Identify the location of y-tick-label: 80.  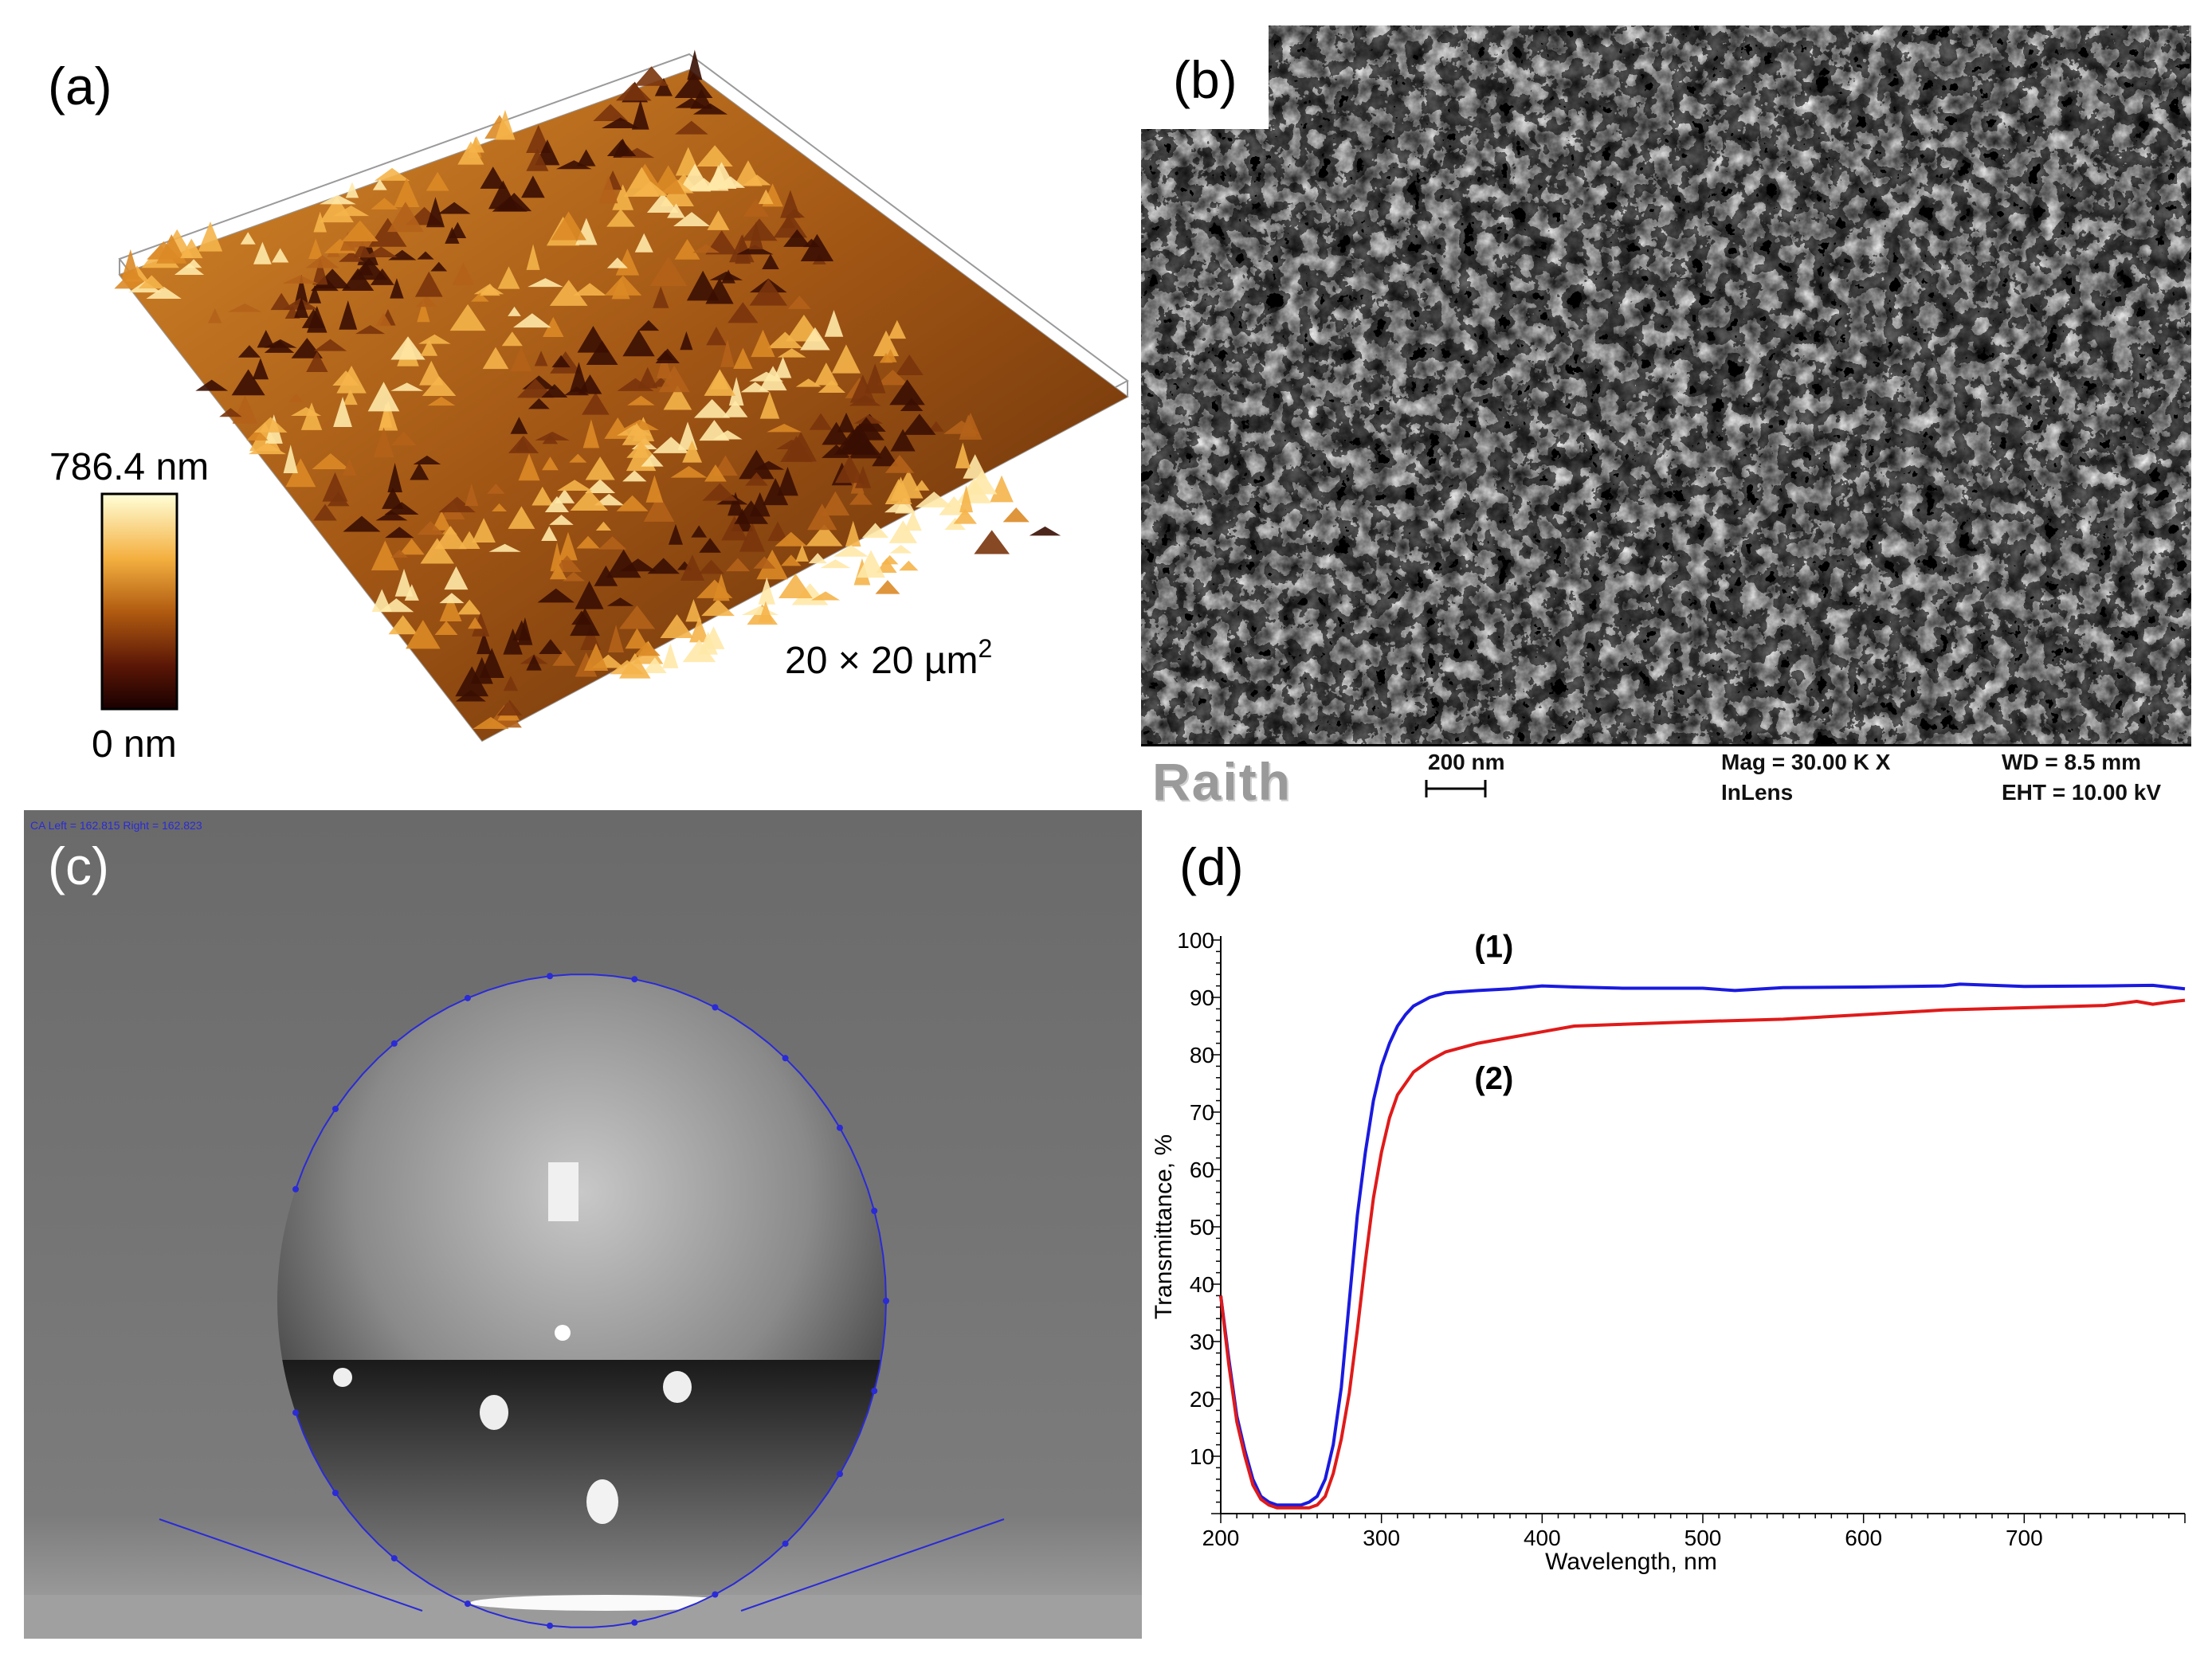
(1202, 1055).